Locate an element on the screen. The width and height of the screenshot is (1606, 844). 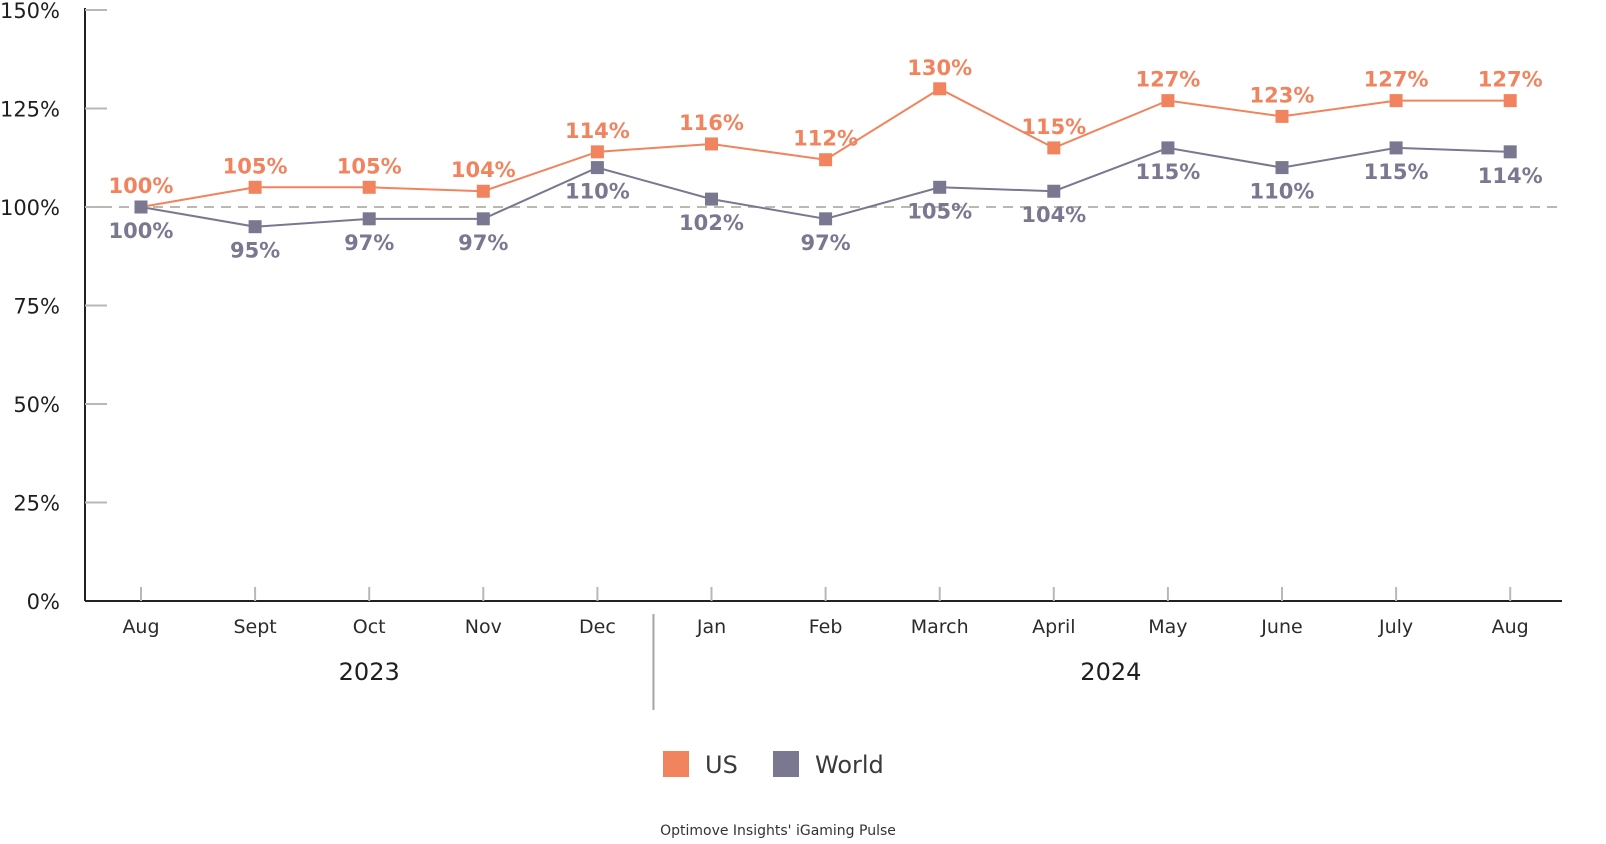
data-label-us: 114% is located at coordinates (597, 131).